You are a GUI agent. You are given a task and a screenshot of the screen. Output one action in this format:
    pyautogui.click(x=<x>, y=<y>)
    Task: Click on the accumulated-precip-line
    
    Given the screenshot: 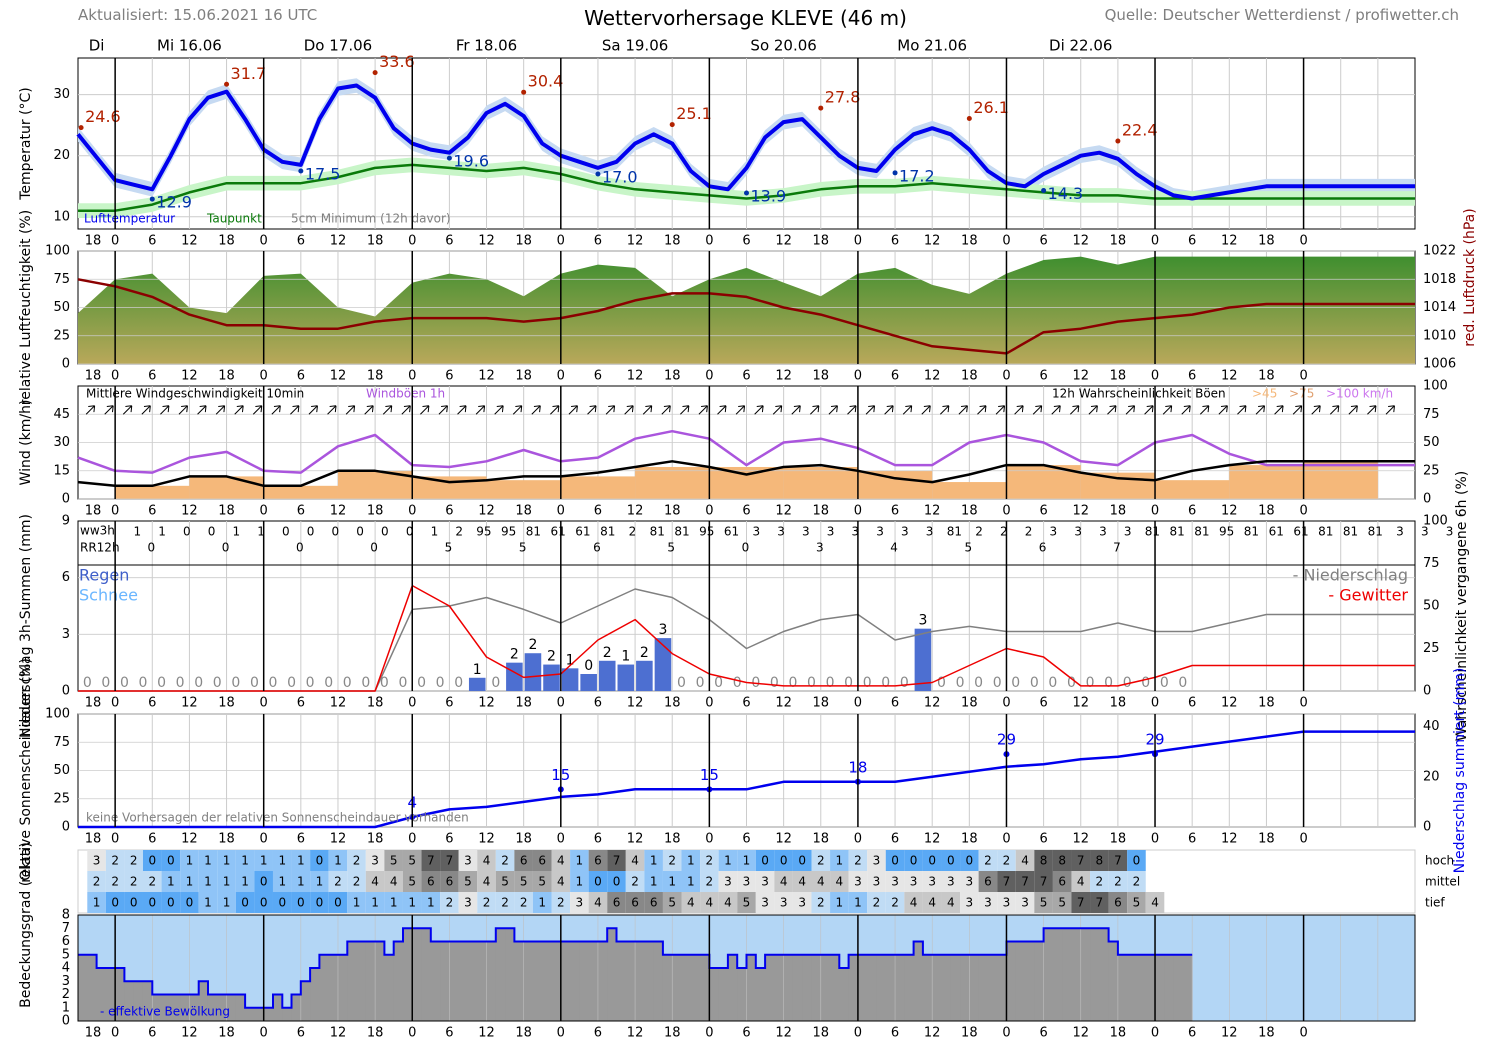 What is the action you would take?
    pyautogui.click(x=746, y=779)
    